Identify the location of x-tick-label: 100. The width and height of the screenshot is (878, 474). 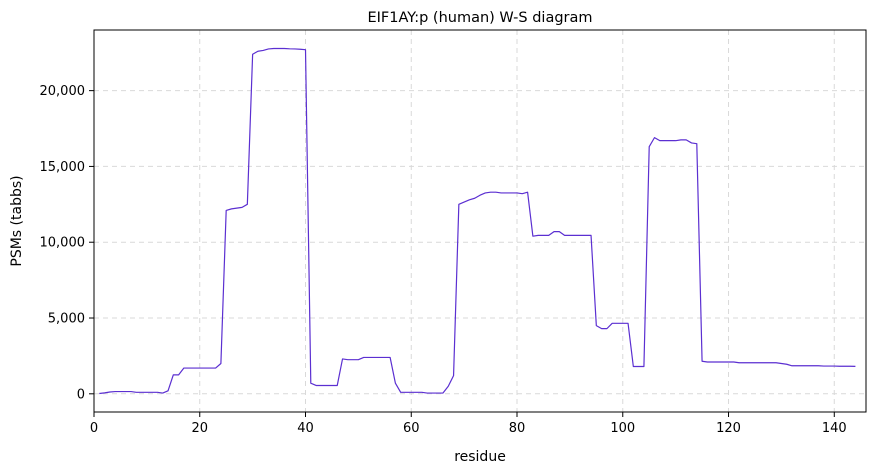
(622, 428).